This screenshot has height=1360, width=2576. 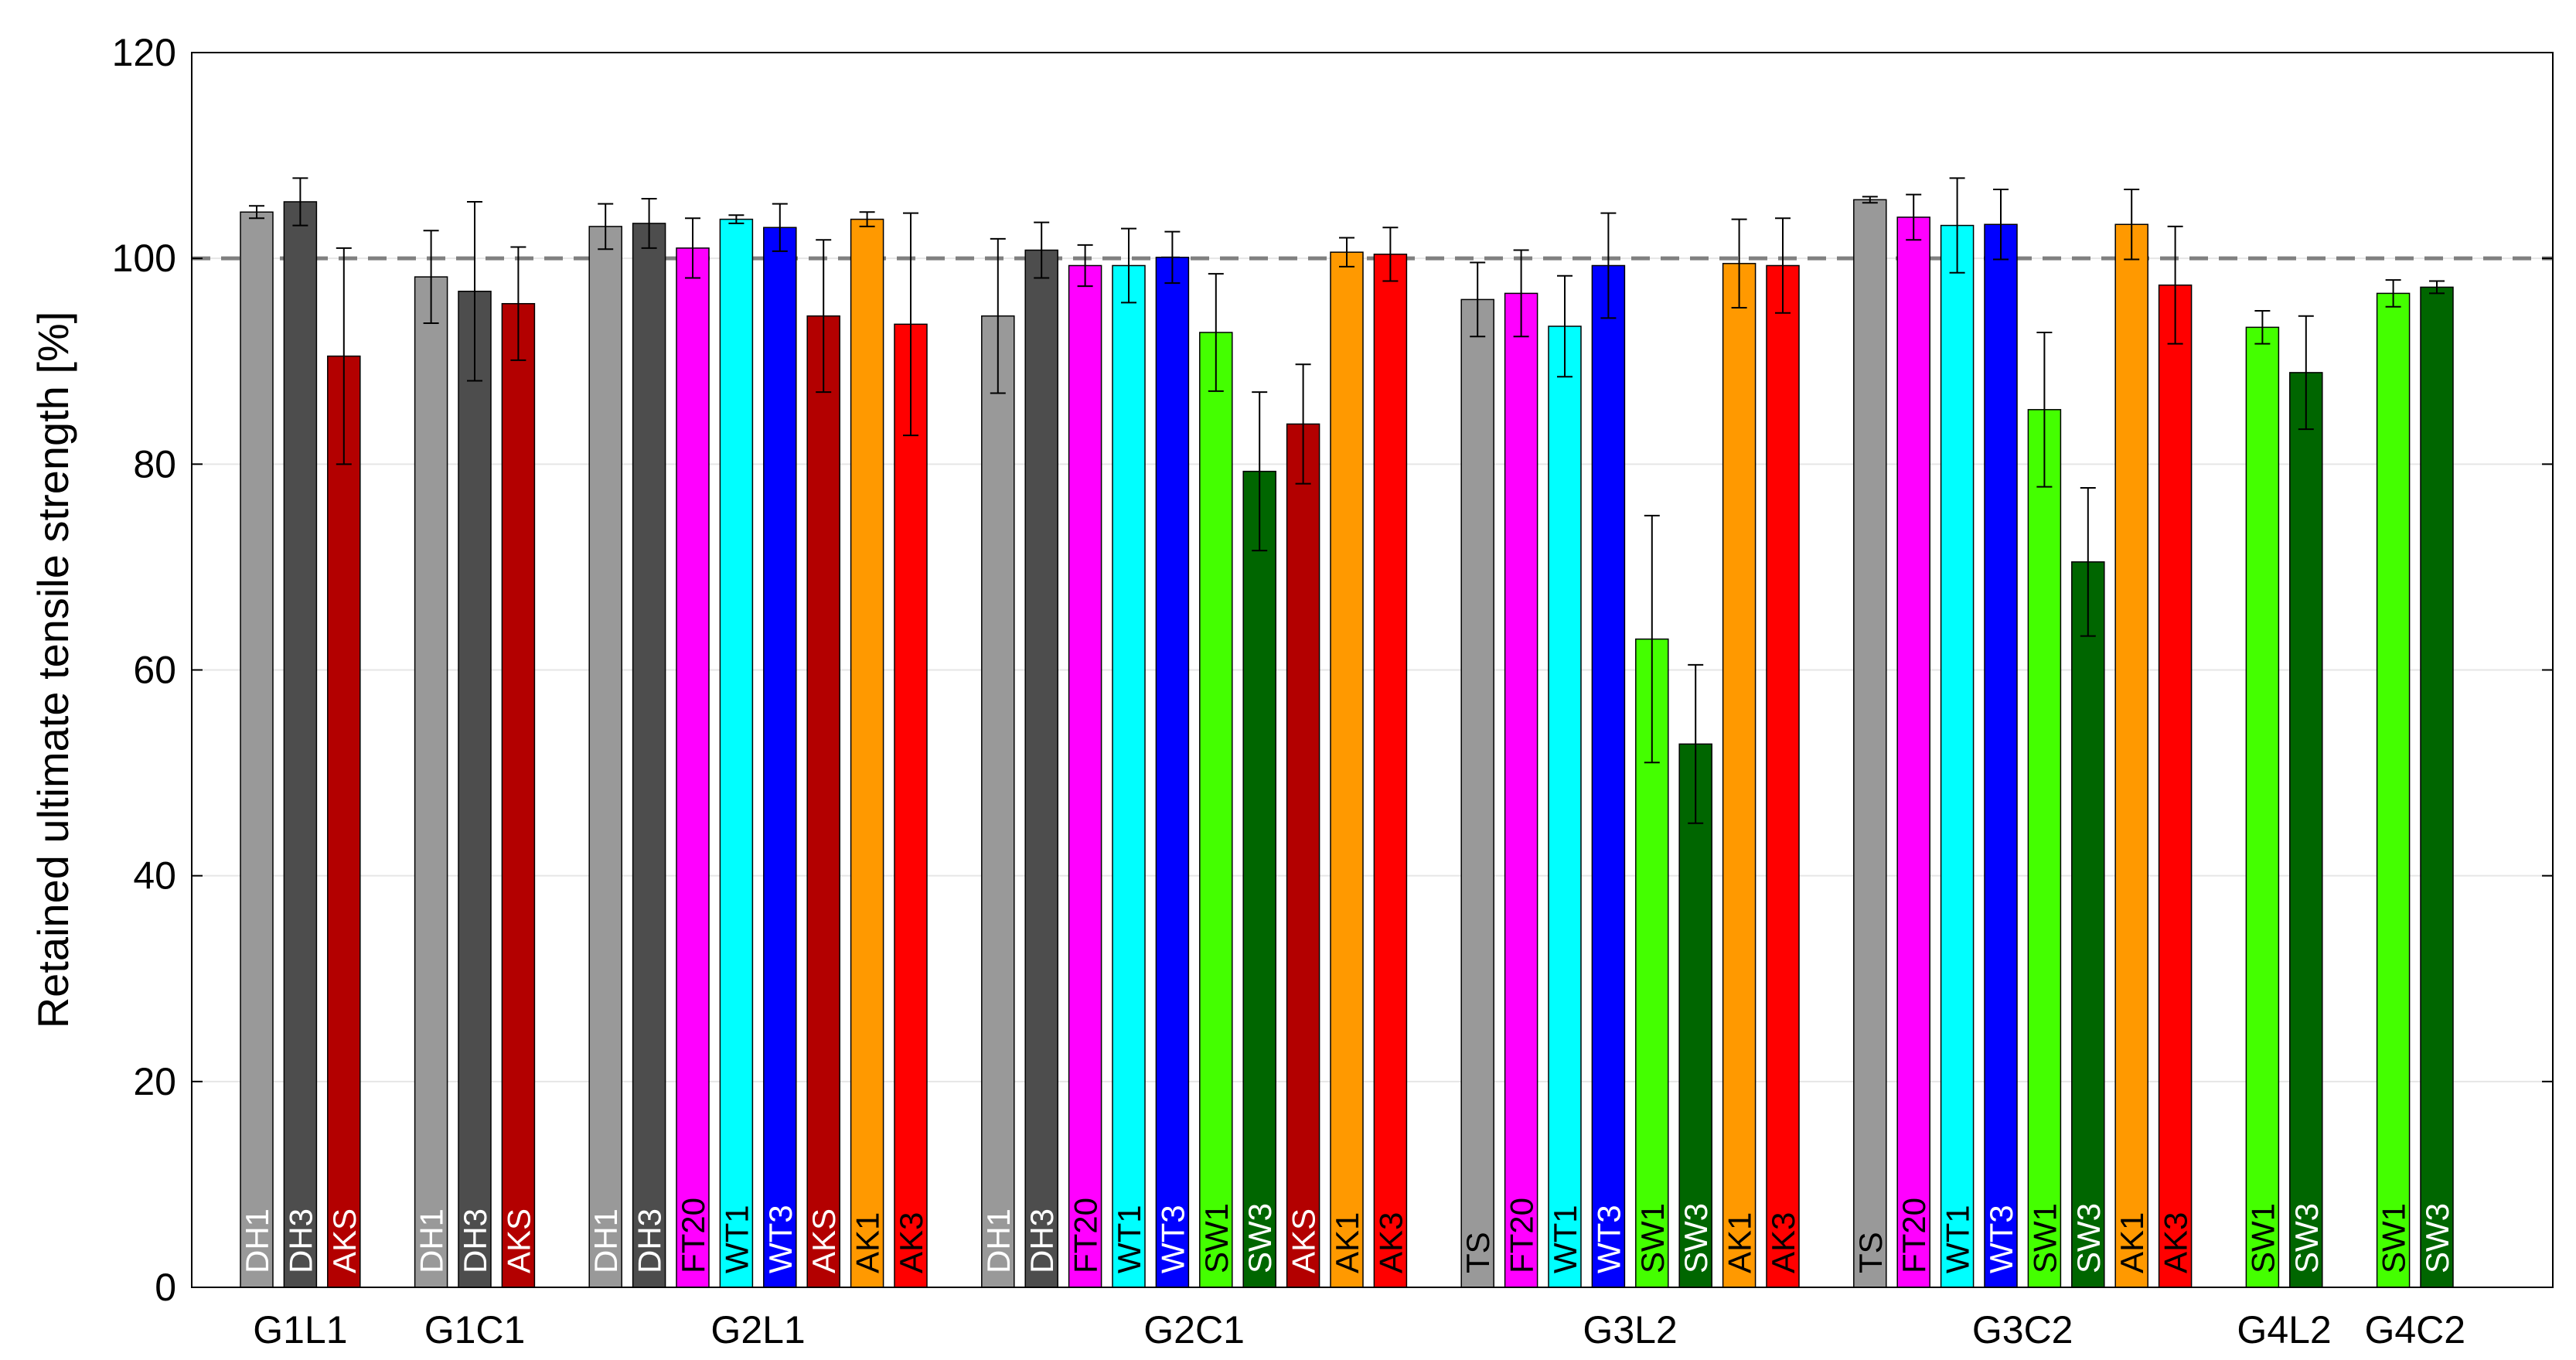 I want to click on bar-G3C2-SW1, so click(x=2044, y=849).